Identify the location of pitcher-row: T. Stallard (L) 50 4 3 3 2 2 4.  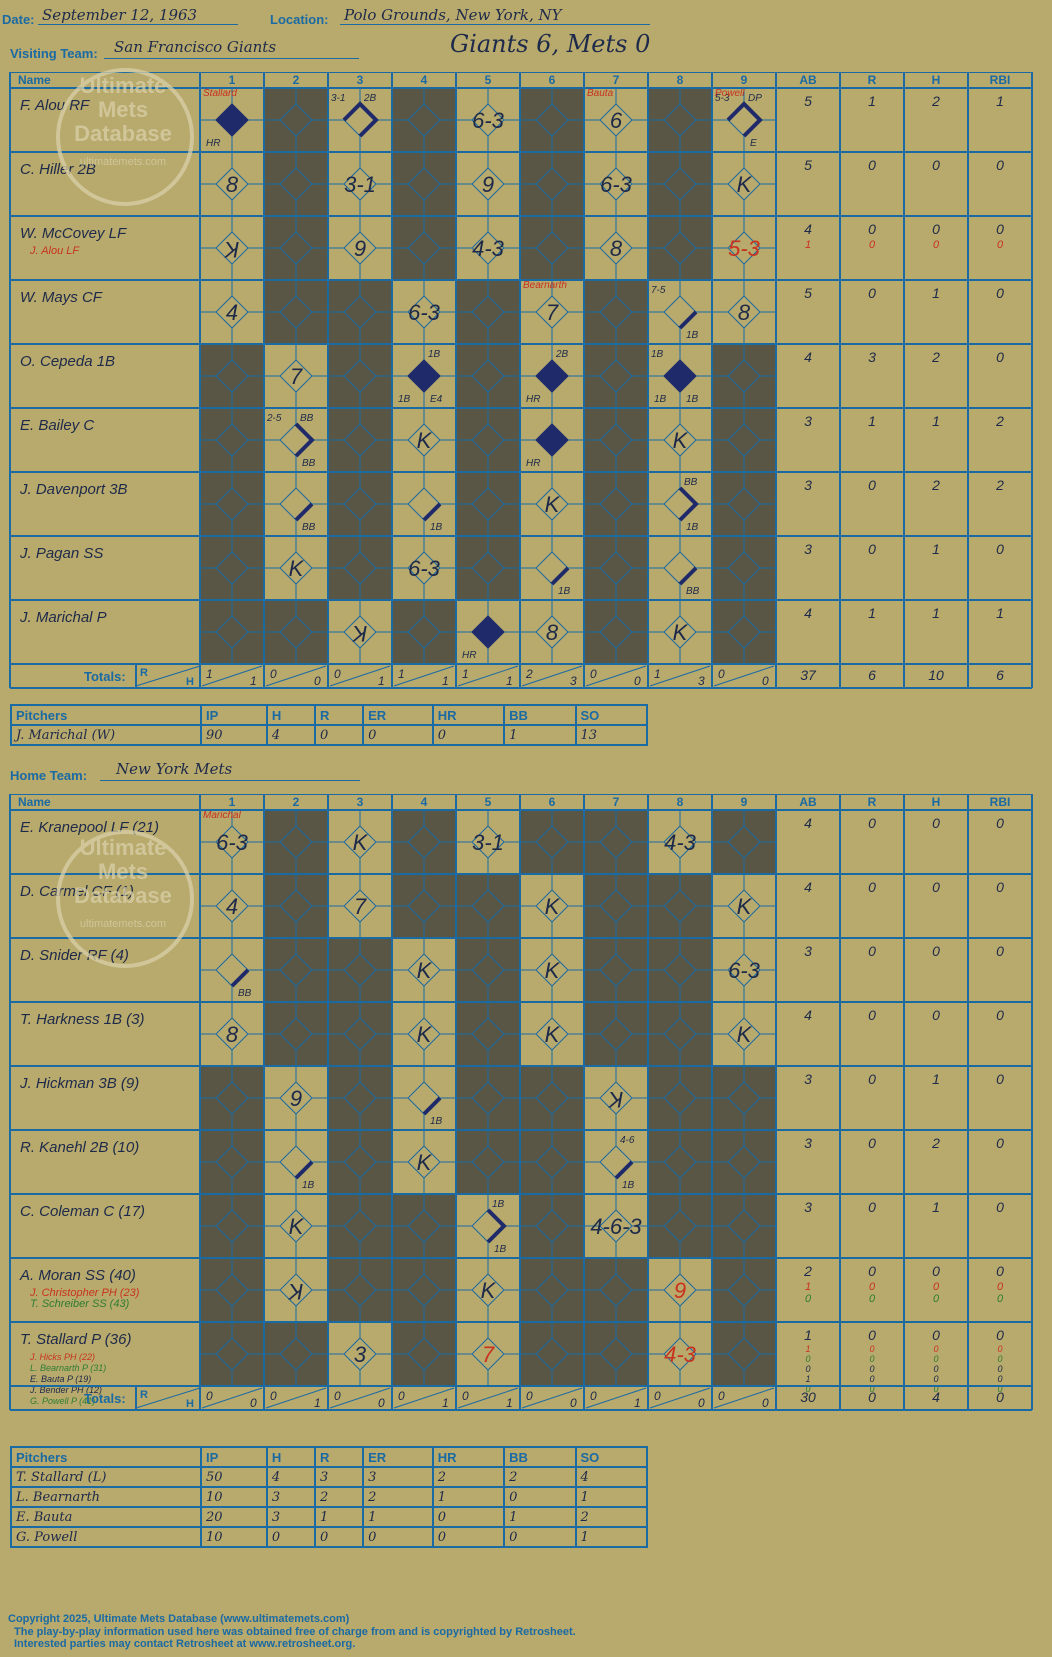
(329, 1477).